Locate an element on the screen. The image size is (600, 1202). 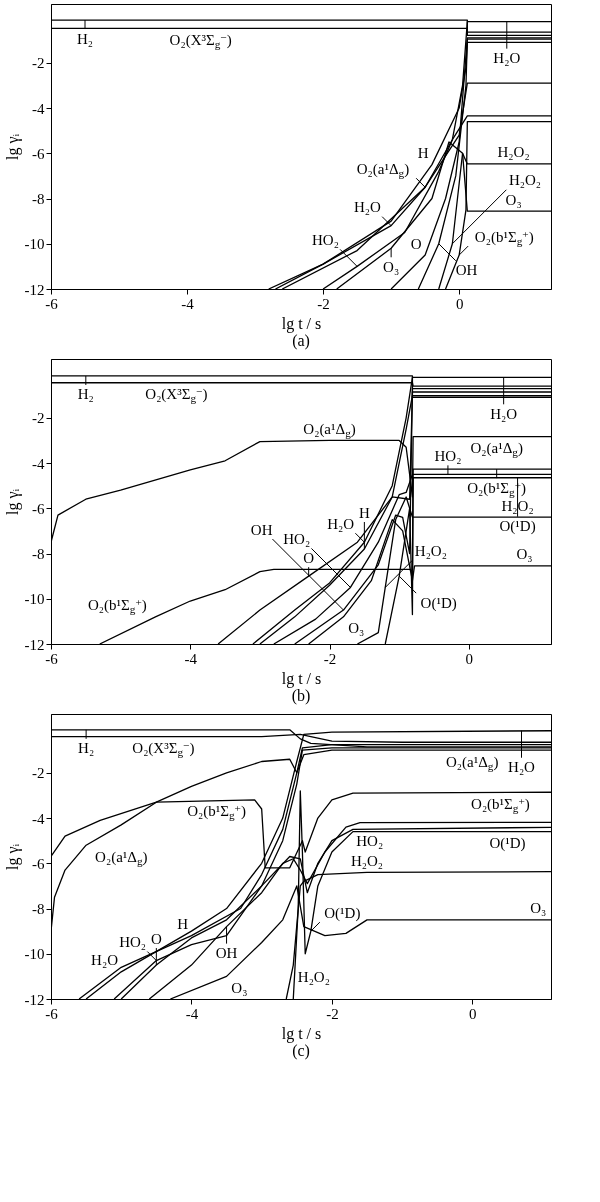
text: (a) is located at coordinates (301, 341).